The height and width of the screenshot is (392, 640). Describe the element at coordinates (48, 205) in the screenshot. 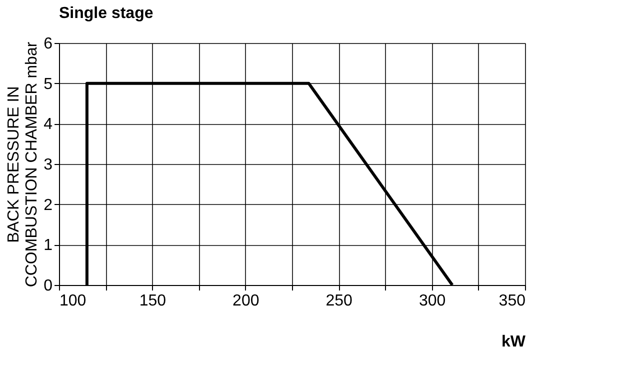

I see `y-tick-label: 2` at that location.